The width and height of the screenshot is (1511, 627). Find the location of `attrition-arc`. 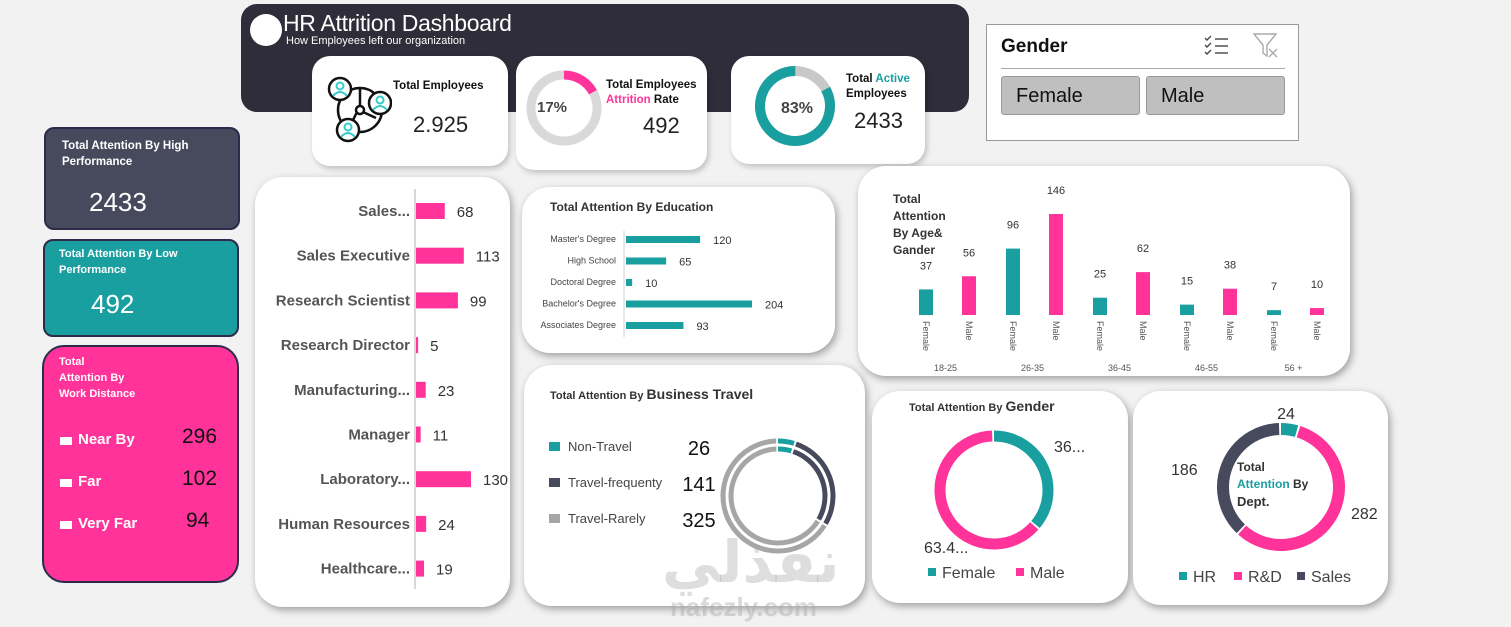

attrition-arc is located at coordinates (564, 108).